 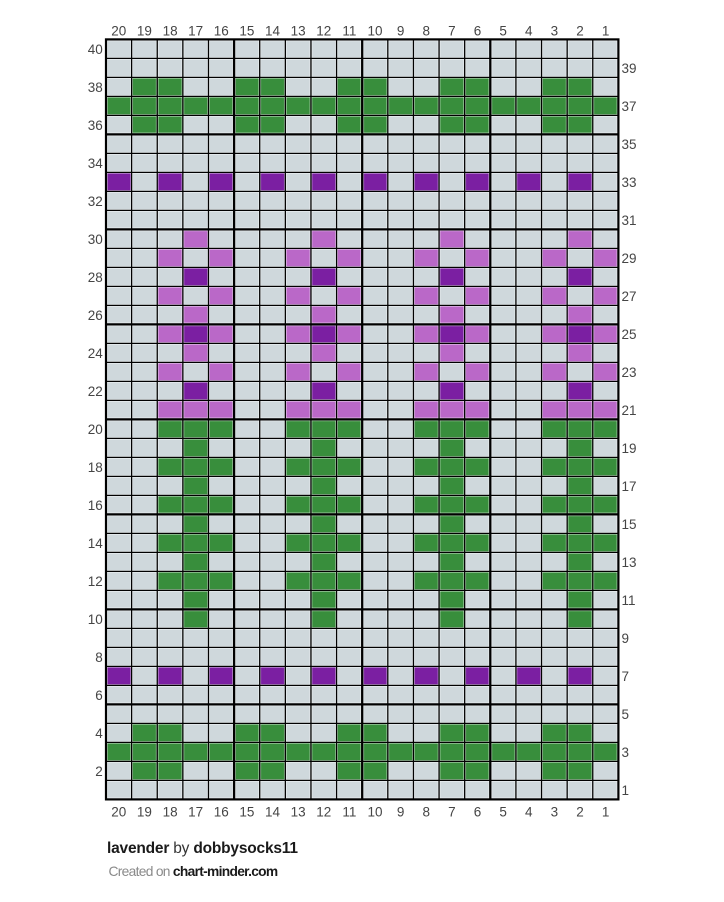 I want to click on svg-text: 37, so click(x=629, y=106).